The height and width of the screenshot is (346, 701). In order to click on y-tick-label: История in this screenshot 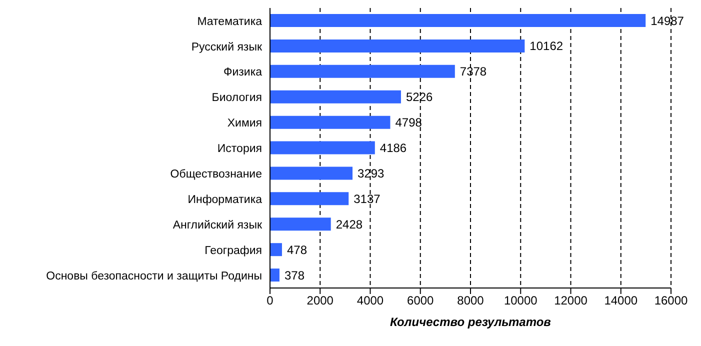, I will do `click(239, 149)`.